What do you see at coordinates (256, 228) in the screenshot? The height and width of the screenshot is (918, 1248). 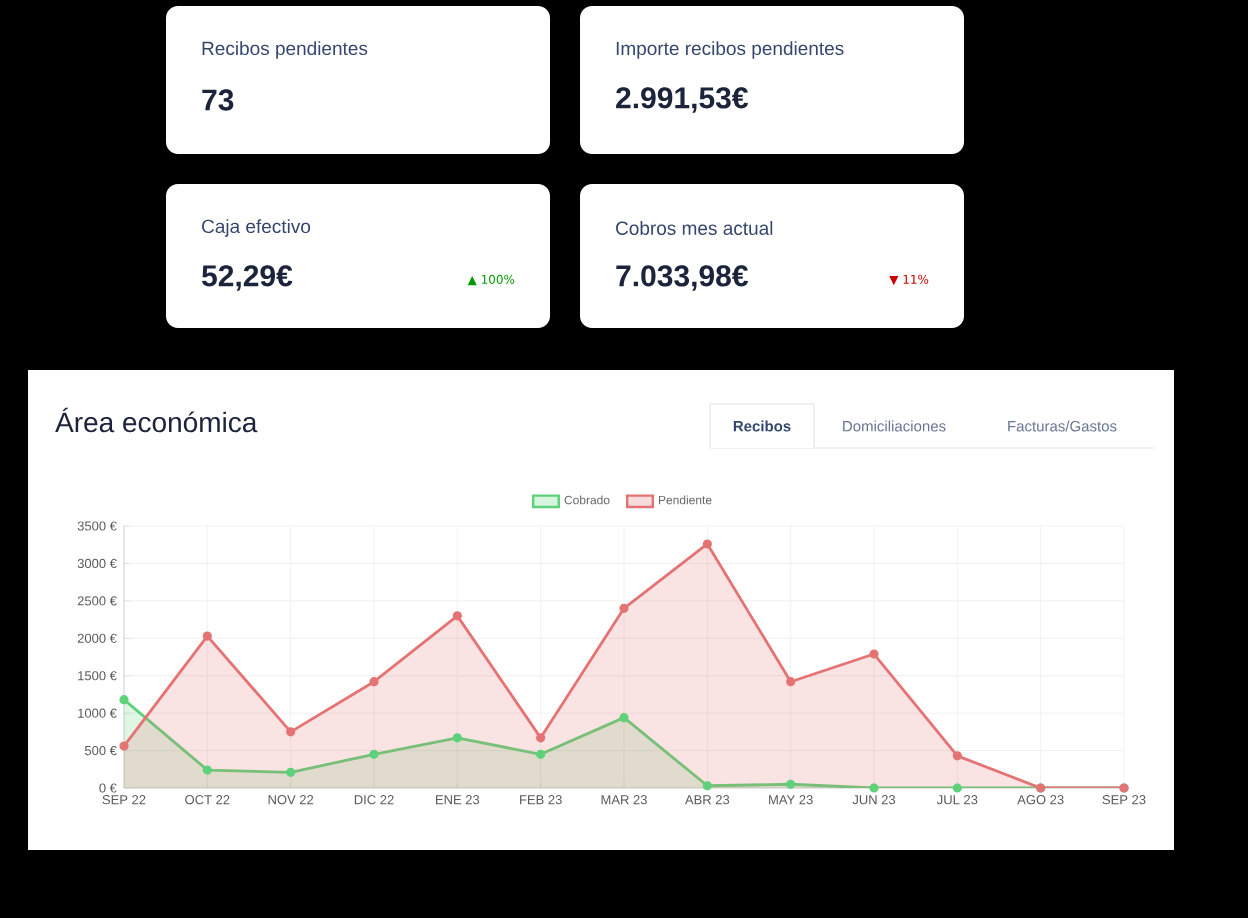 I see `text: Caja efectivo` at bounding box center [256, 228].